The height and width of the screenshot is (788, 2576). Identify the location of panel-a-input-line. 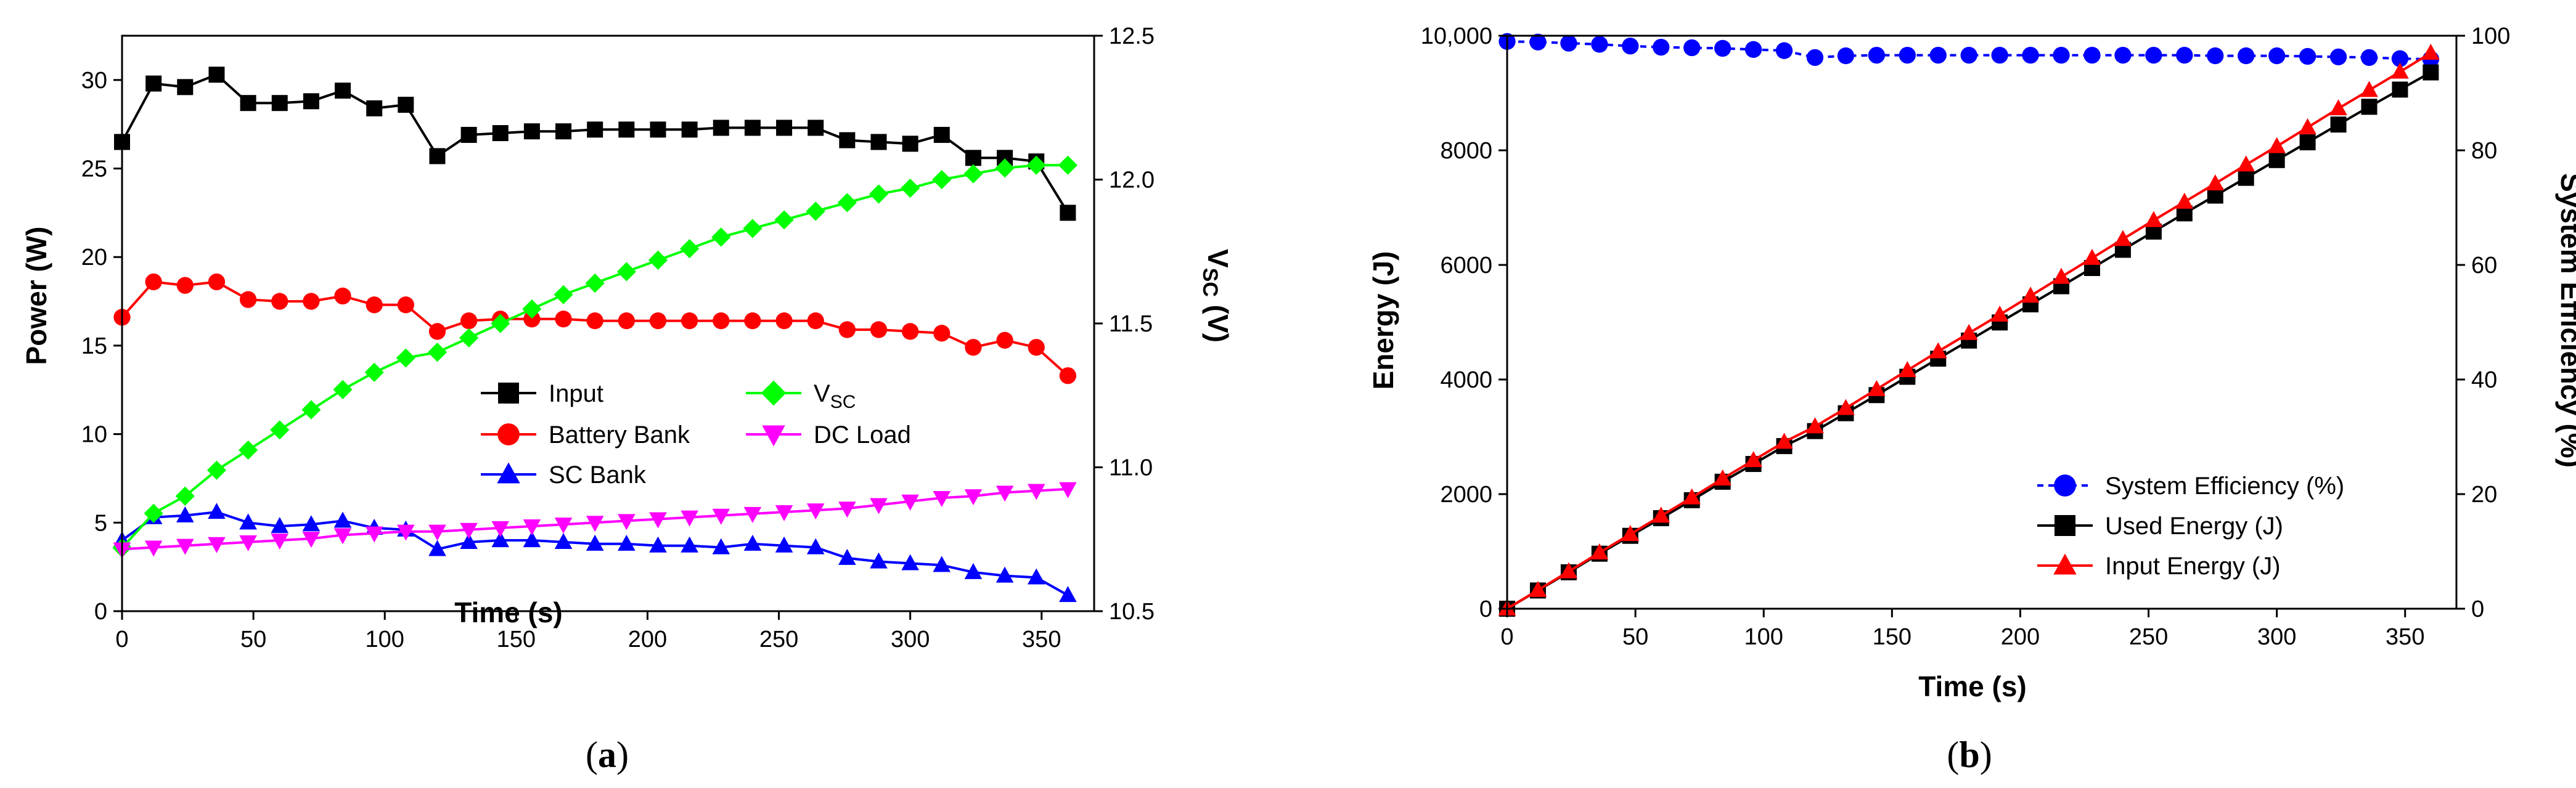
(595, 143).